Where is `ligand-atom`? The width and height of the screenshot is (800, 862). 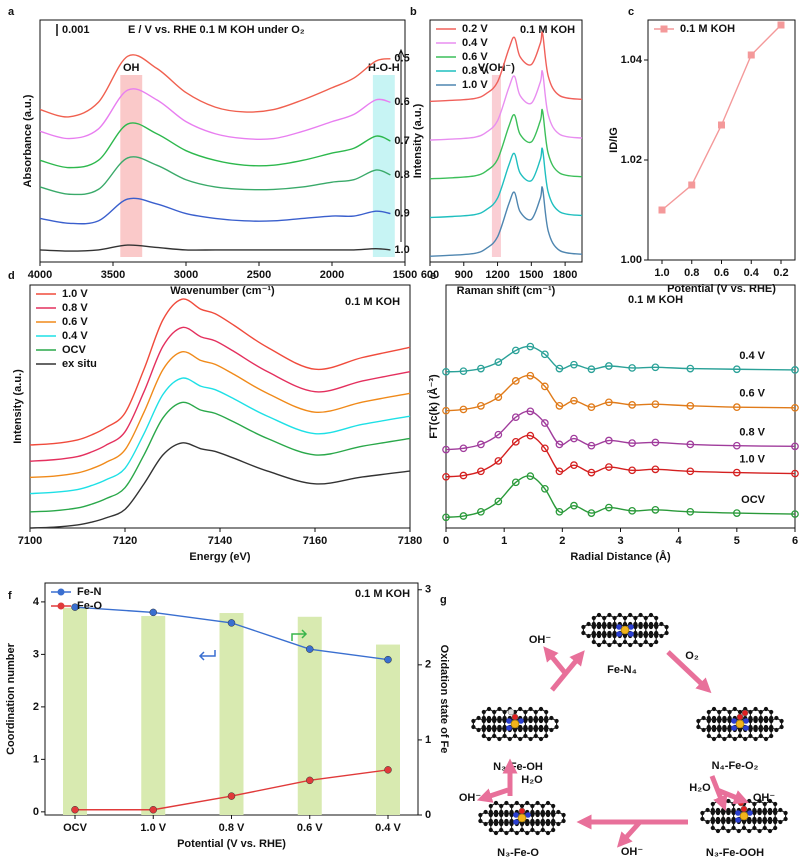 ligand-atom is located at coordinates (522, 811).